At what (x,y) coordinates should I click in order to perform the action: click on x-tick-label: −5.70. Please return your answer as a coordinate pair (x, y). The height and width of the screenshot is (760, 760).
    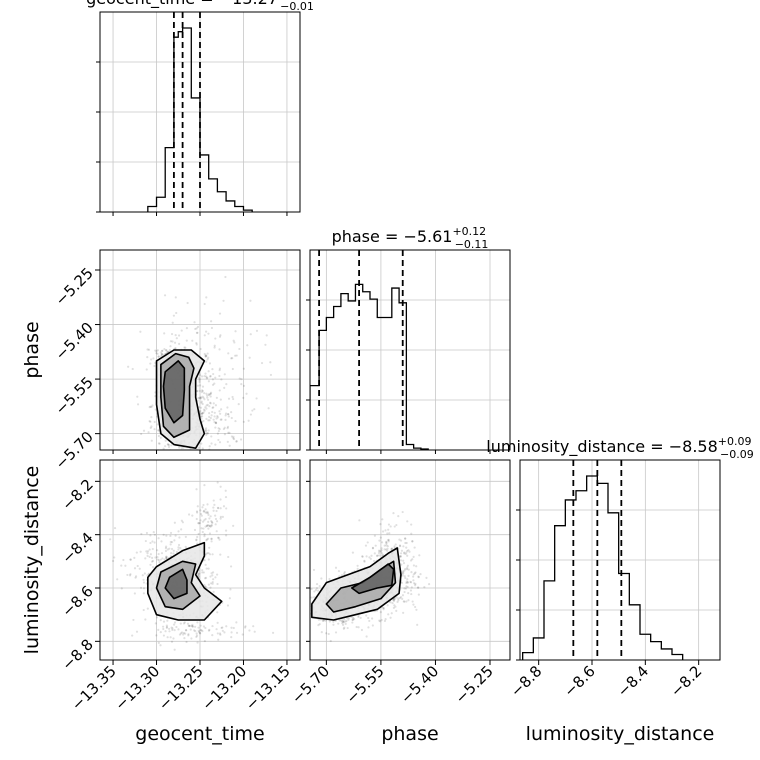
    Looking at the image, I should click on (310, 684).